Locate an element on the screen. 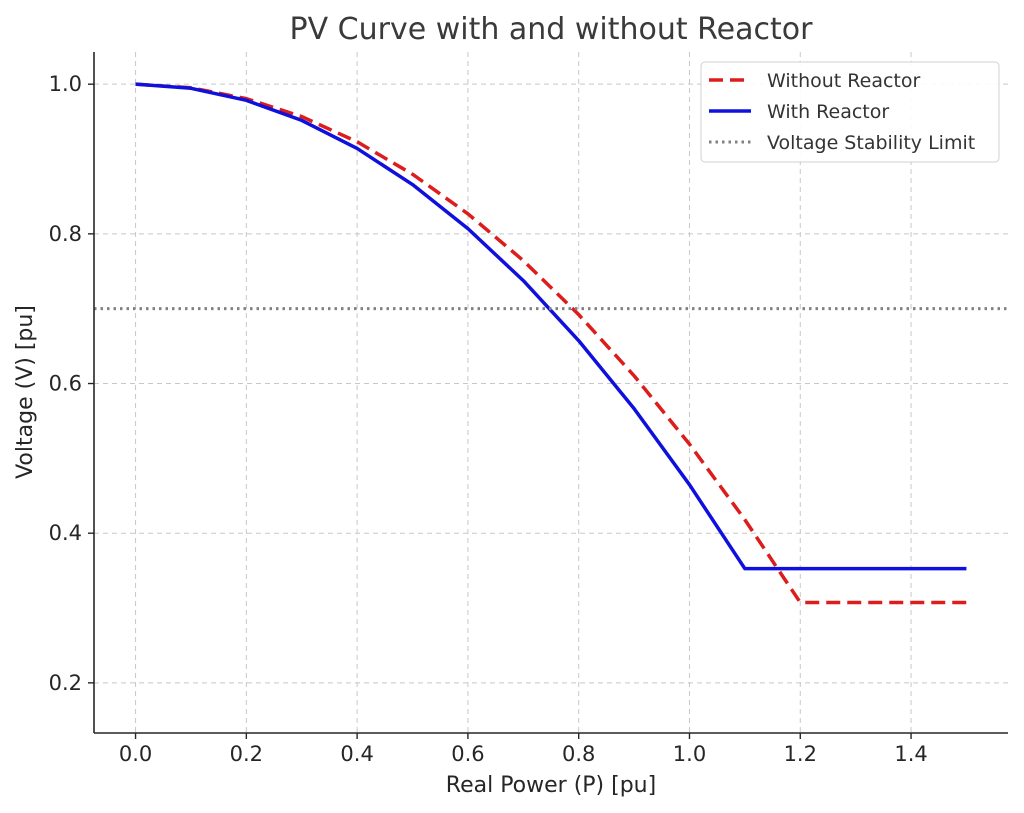 This screenshot has height=813, width=1024. y-axis-label: Voltage (V) [pu] is located at coordinates (25, 392).